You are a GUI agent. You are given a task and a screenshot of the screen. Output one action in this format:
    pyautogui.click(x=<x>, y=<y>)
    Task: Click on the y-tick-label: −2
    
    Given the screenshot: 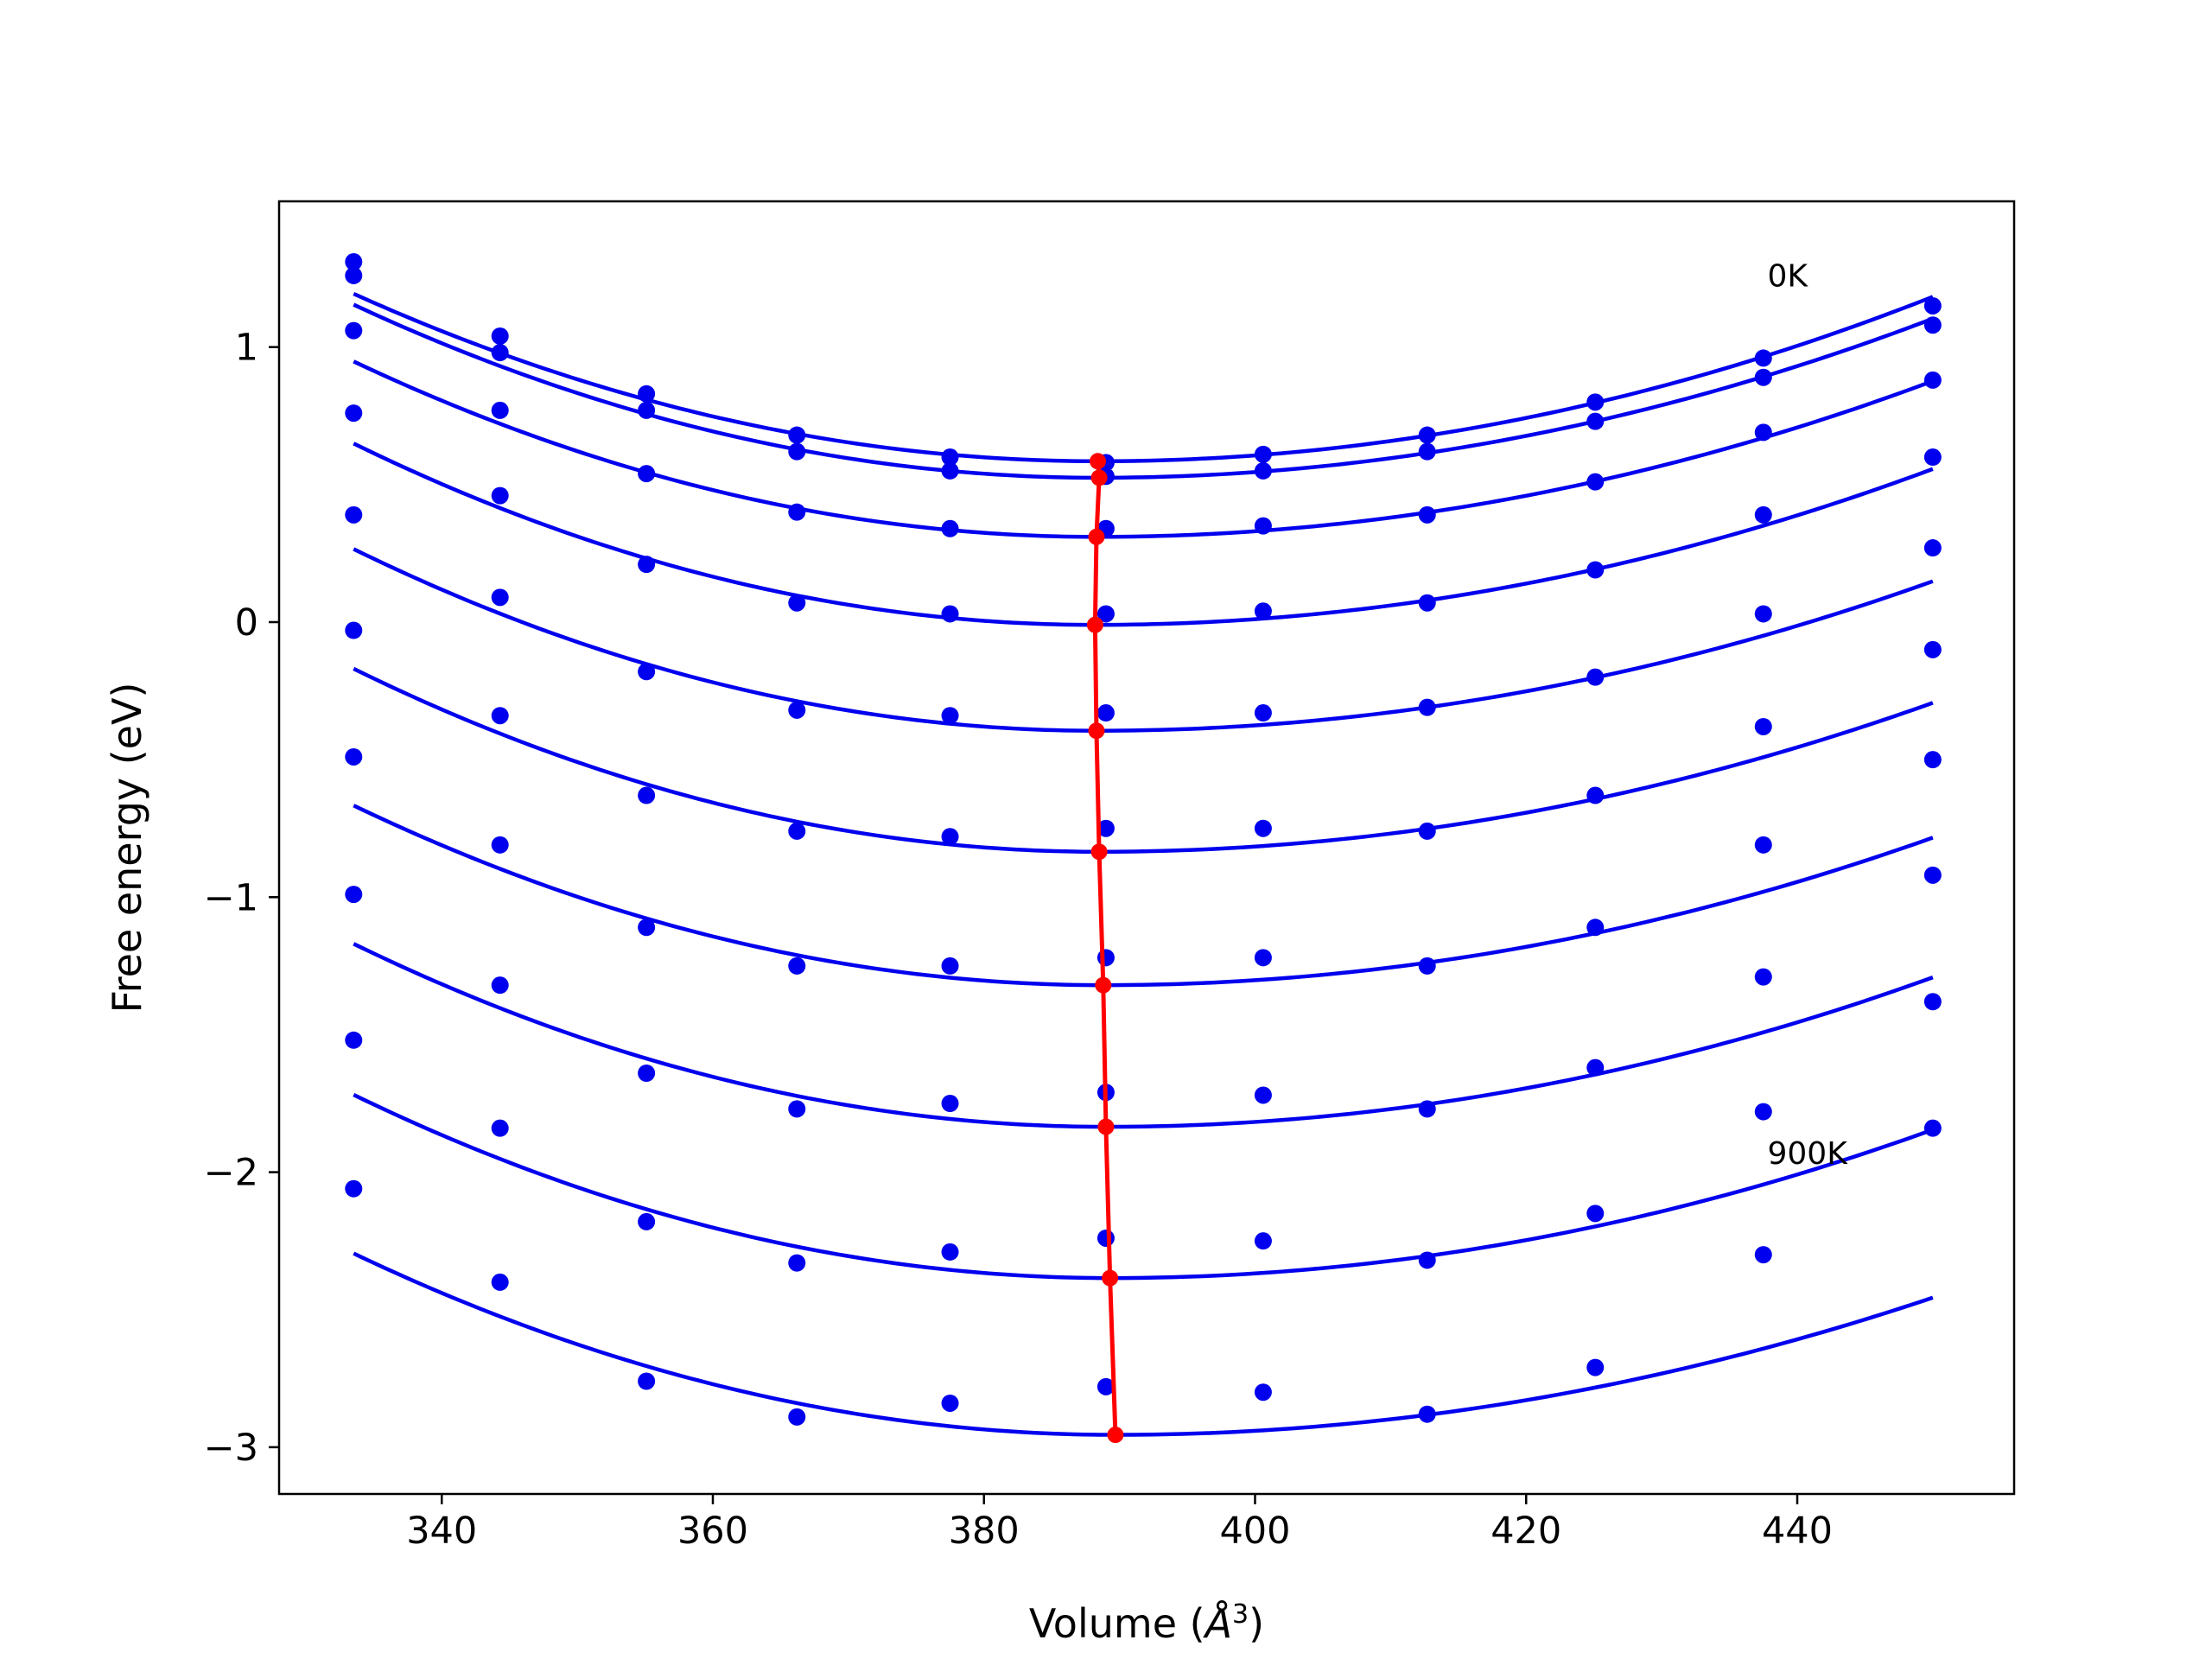 What is the action you would take?
    pyautogui.click(x=231, y=1173)
    